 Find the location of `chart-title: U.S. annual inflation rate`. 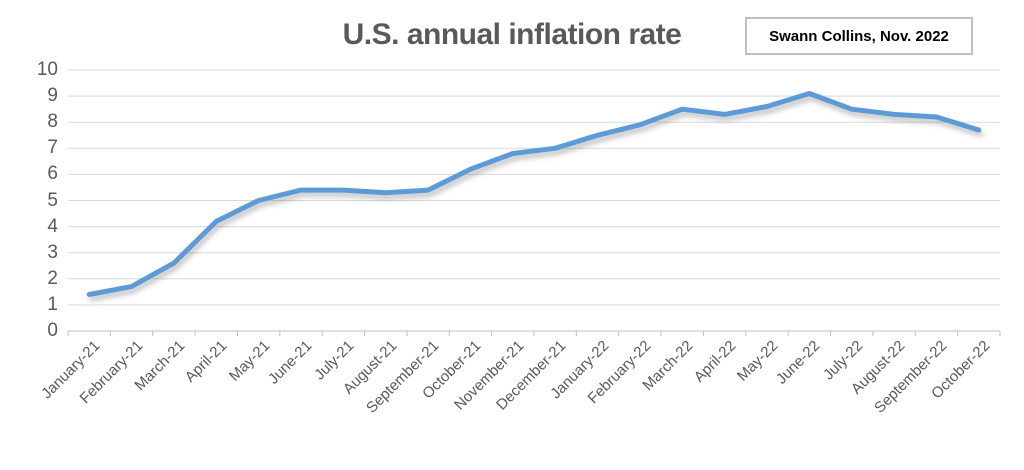

chart-title: U.S. annual inflation rate is located at coordinates (512, 34).